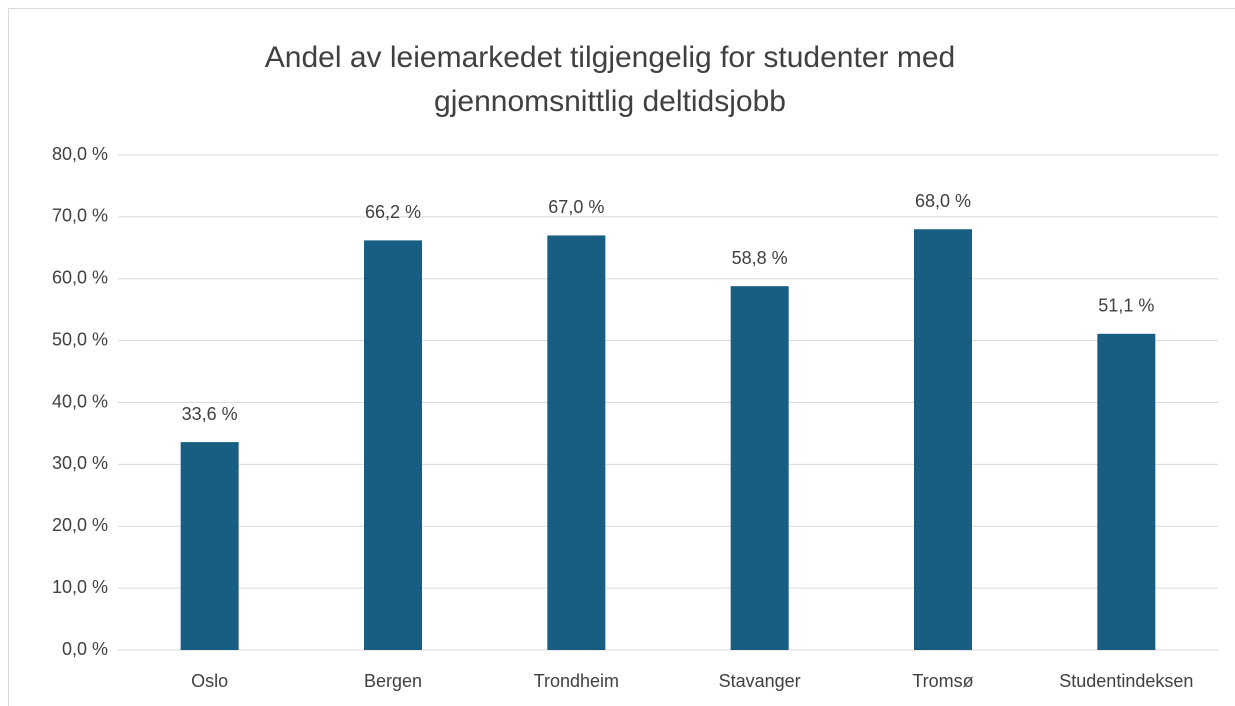 This screenshot has height=706, width=1235. Describe the element at coordinates (80, 401) in the screenshot. I see `y-tick-label: 40,0 %` at that location.